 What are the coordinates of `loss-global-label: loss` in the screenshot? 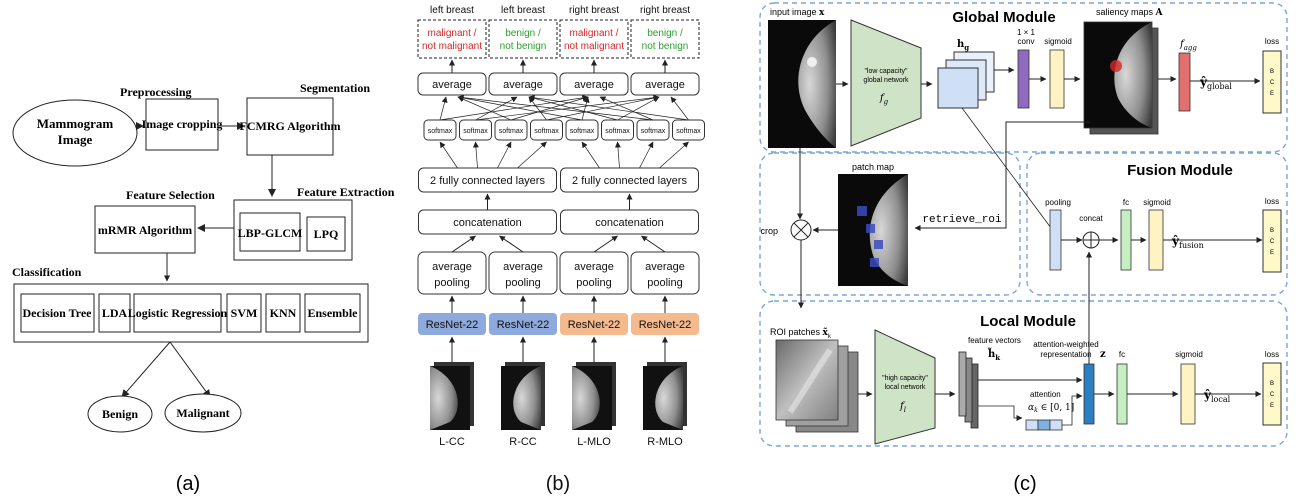 It's located at (1272, 41).